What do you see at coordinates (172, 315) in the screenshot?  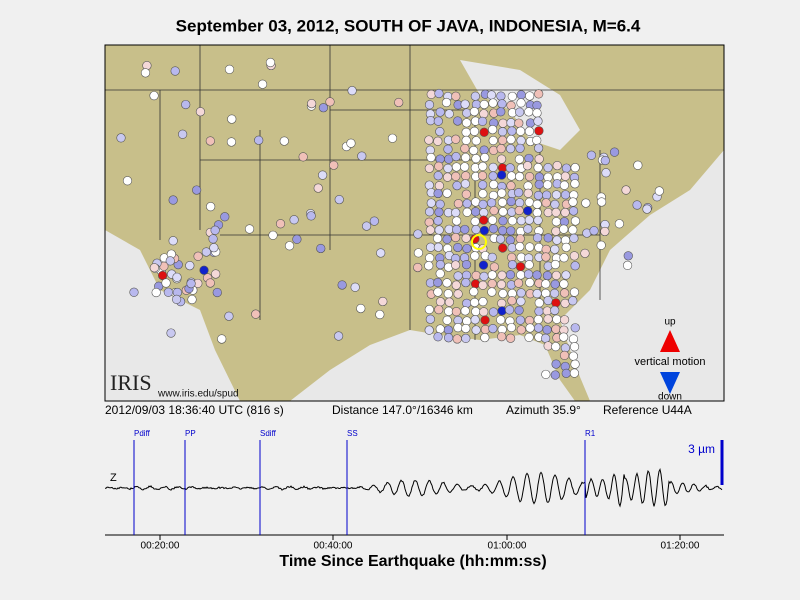 I see `pacific` at bounding box center [172, 315].